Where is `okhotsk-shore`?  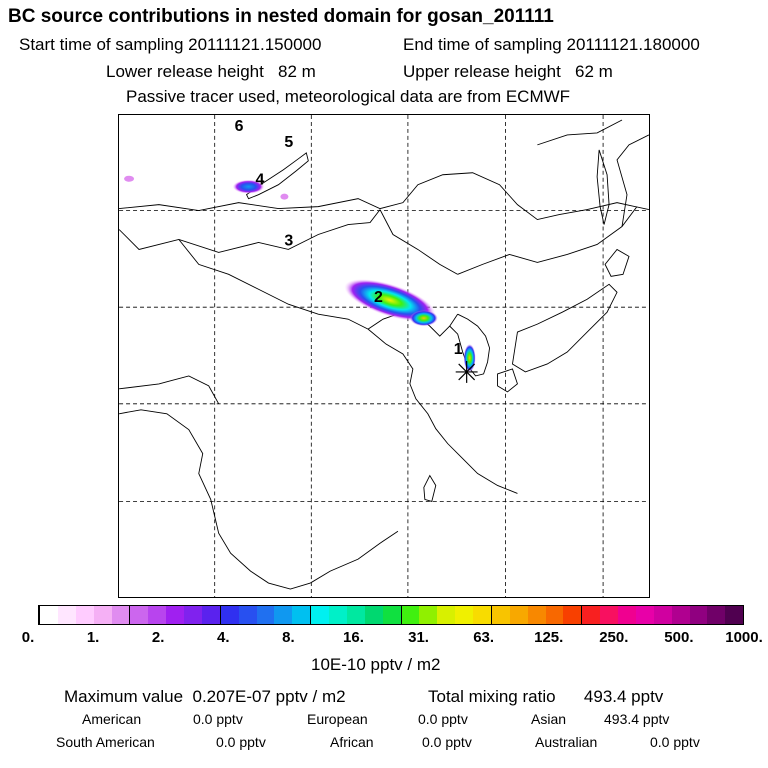
okhotsk-shore is located at coordinates (580, 132).